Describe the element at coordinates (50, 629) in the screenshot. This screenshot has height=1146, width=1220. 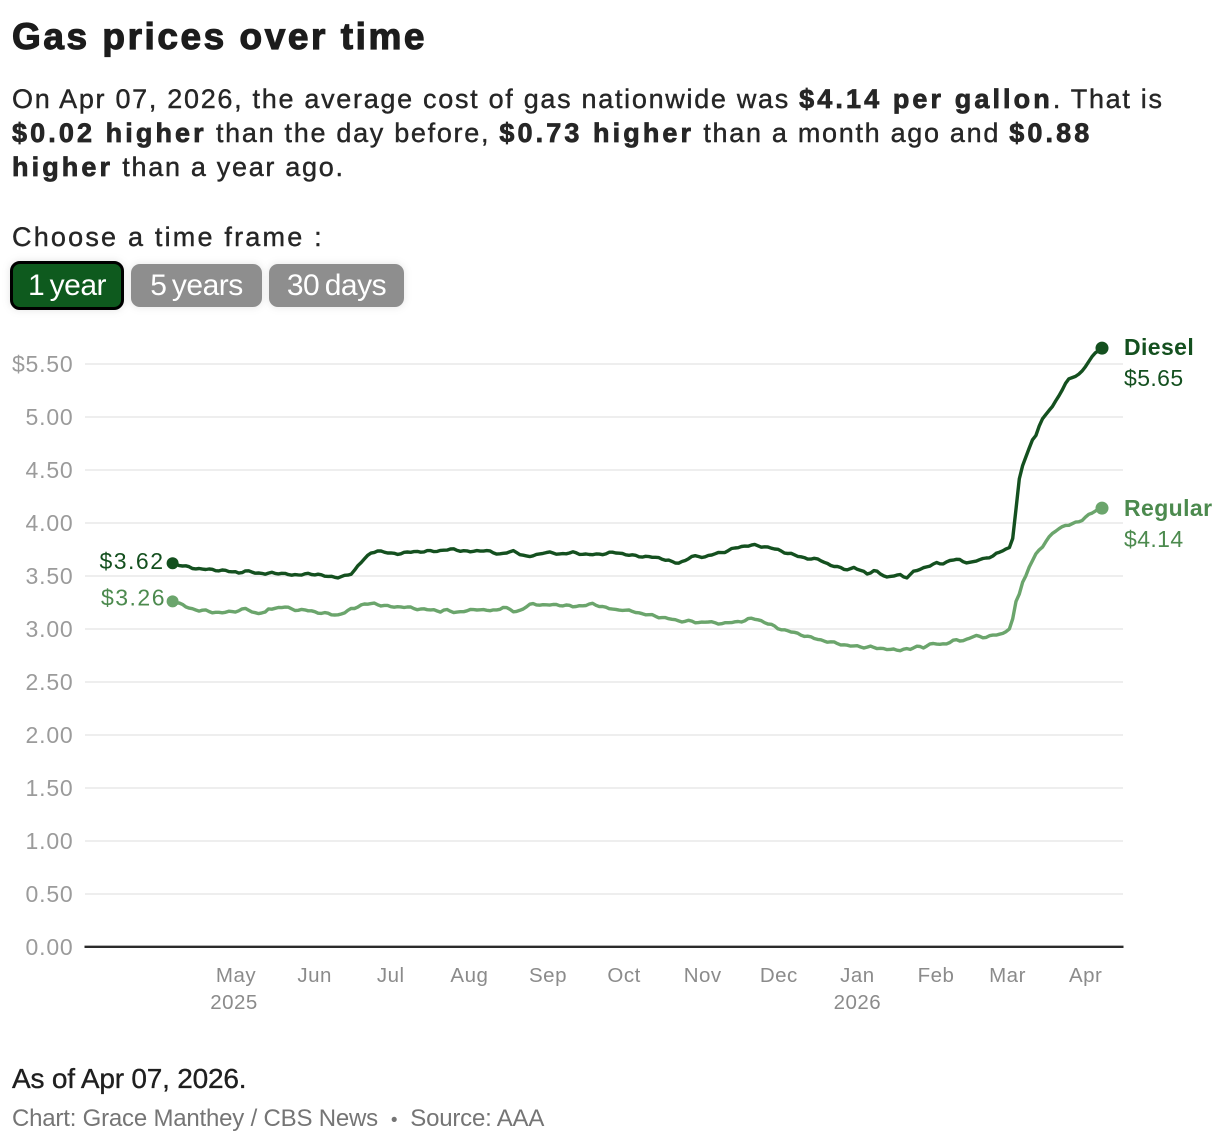
I see `svg-text: 3.00` at that location.